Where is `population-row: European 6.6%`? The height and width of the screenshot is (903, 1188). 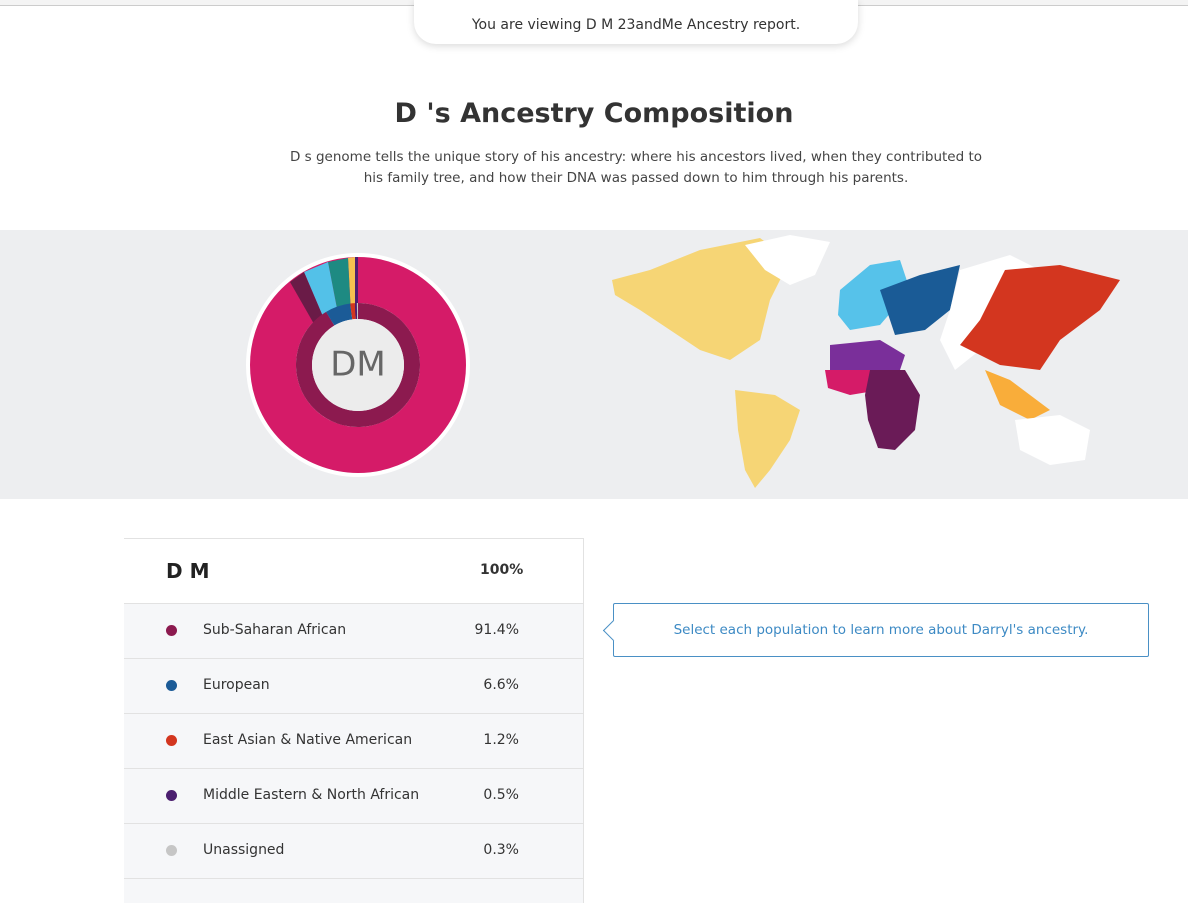 population-row: European 6.6% is located at coordinates (353, 686).